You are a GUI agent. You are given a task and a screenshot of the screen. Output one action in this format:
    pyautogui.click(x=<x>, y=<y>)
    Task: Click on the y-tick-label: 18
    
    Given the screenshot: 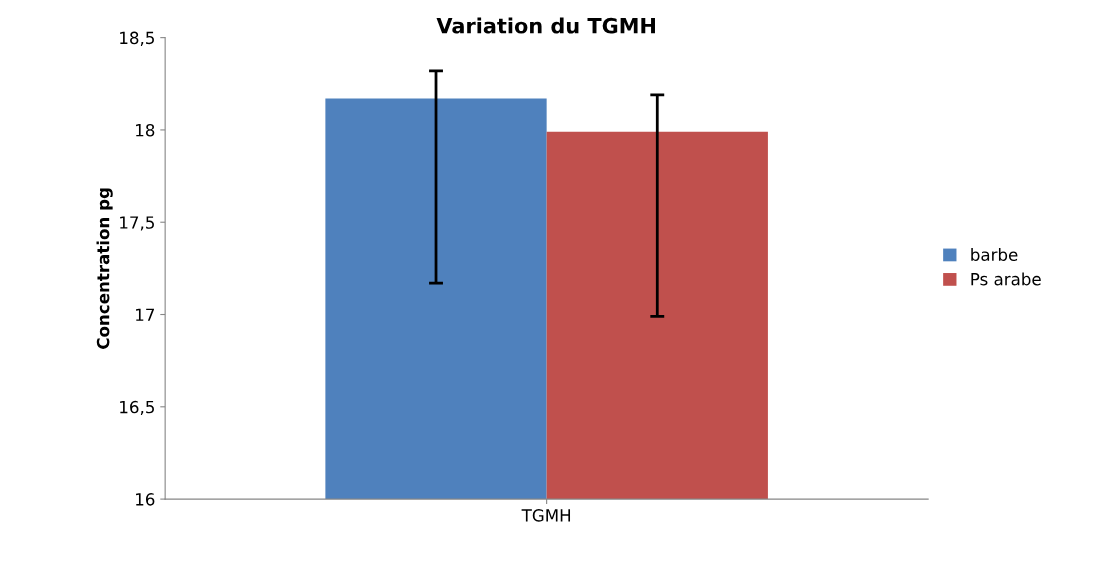 What is the action you would take?
    pyautogui.click(x=145, y=130)
    